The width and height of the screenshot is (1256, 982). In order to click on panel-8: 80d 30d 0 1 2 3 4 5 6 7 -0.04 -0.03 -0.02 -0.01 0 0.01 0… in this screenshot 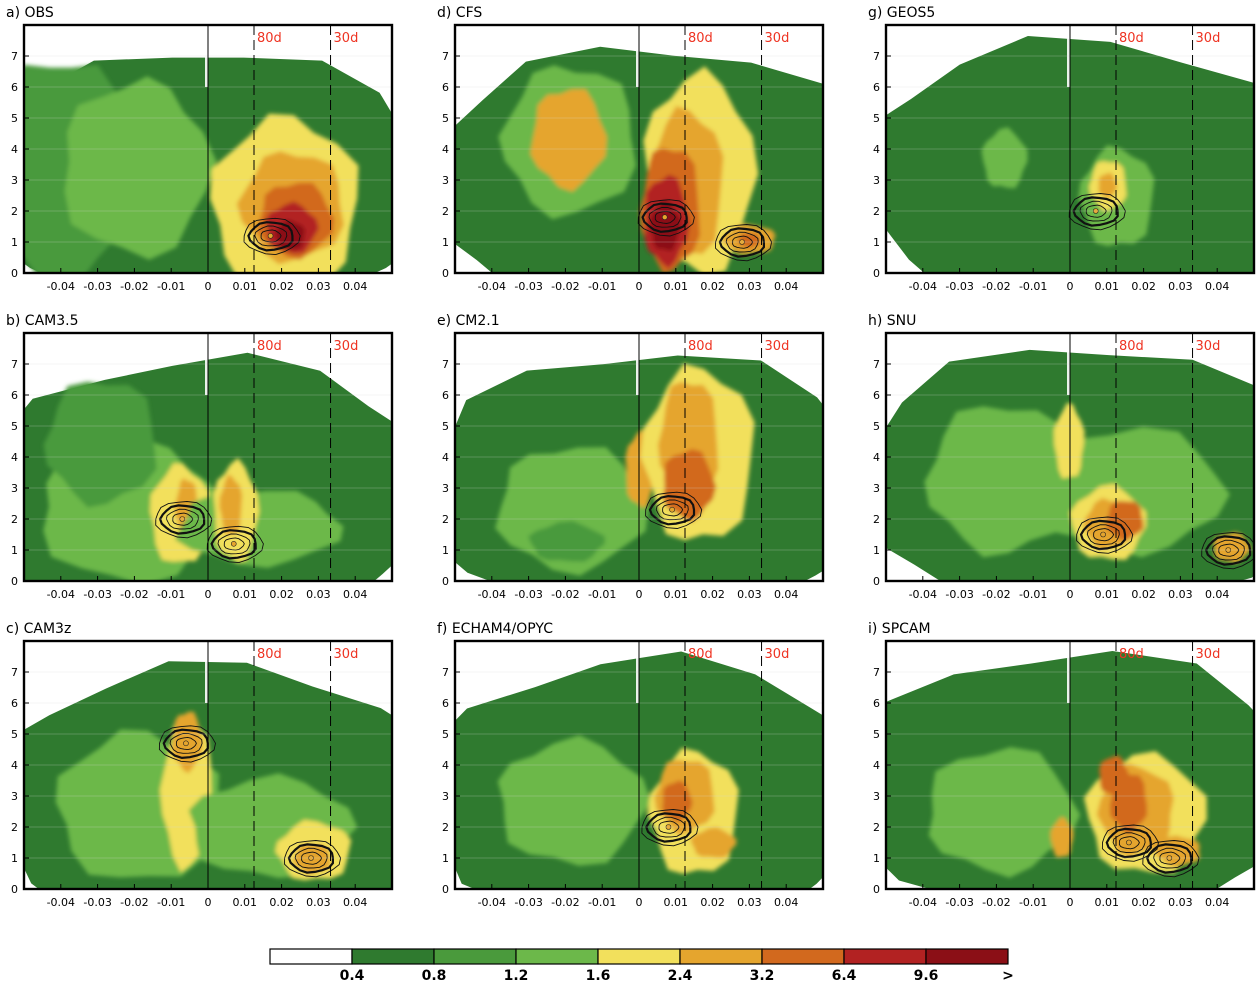, I will do `click(1062, 765)`.